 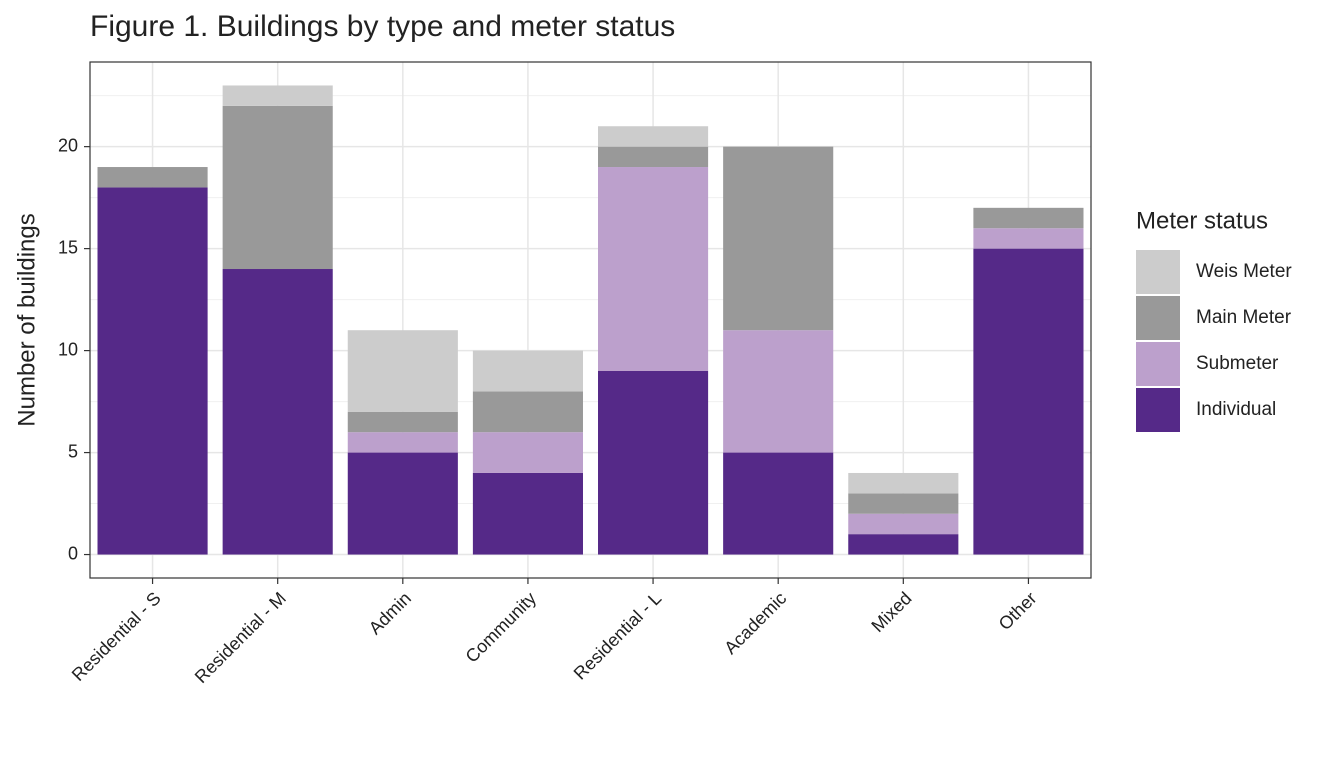 I want to click on y-tick-label: 10, so click(x=68, y=349).